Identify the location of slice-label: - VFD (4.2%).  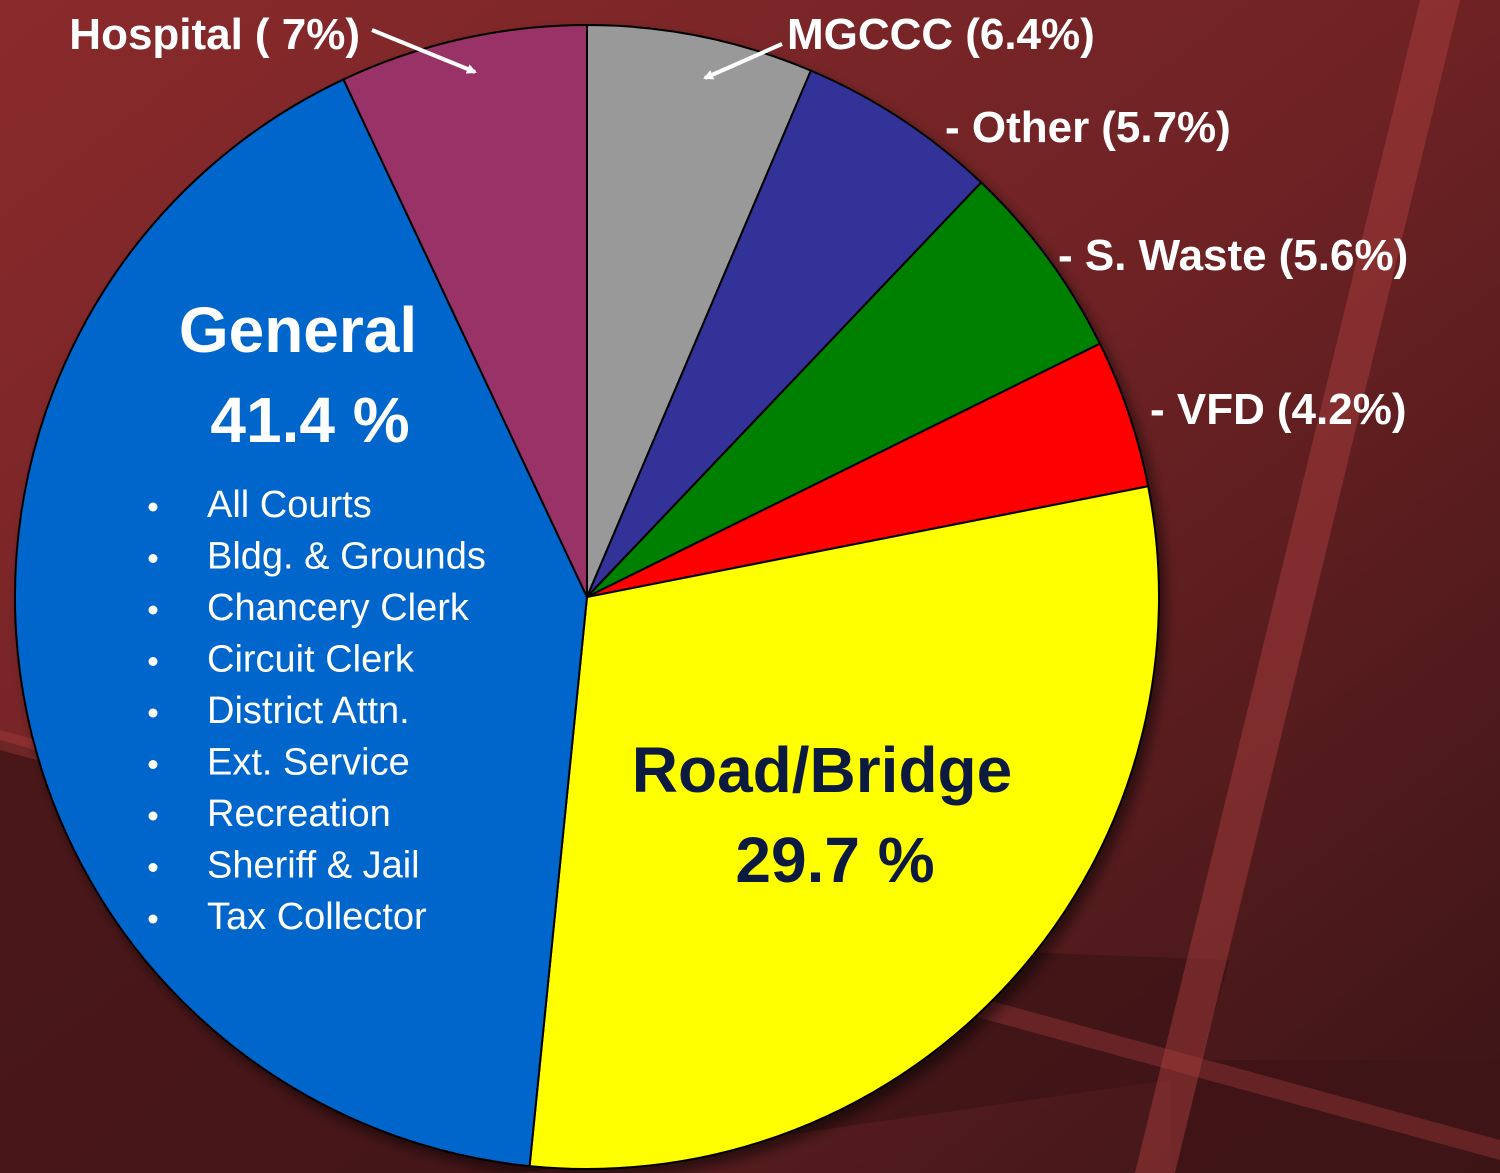
(1278, 409).